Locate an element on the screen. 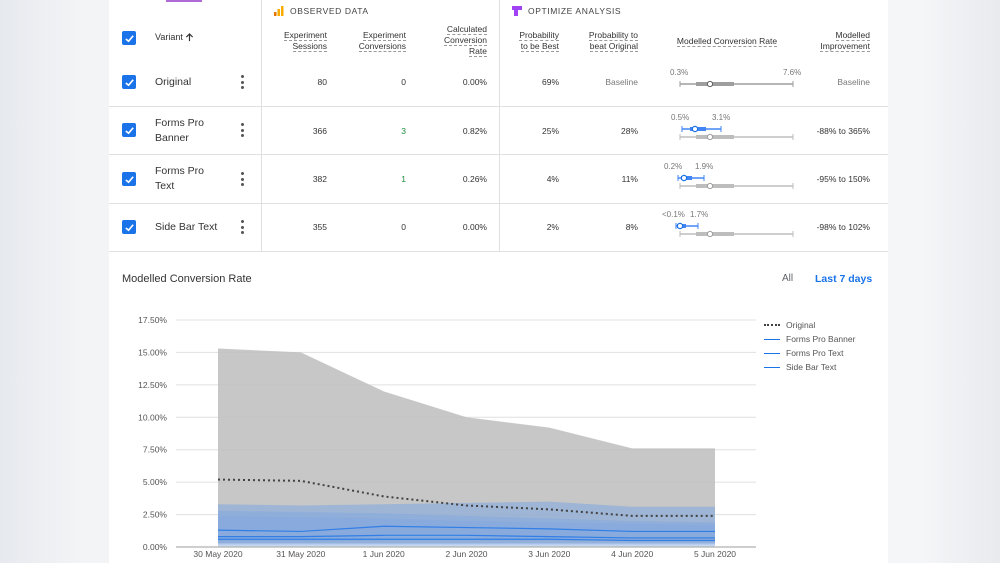 The height and width of the screenshot is (563, 1000). legend-label: Forms Pro Banner is located at coordinates (821, 339).